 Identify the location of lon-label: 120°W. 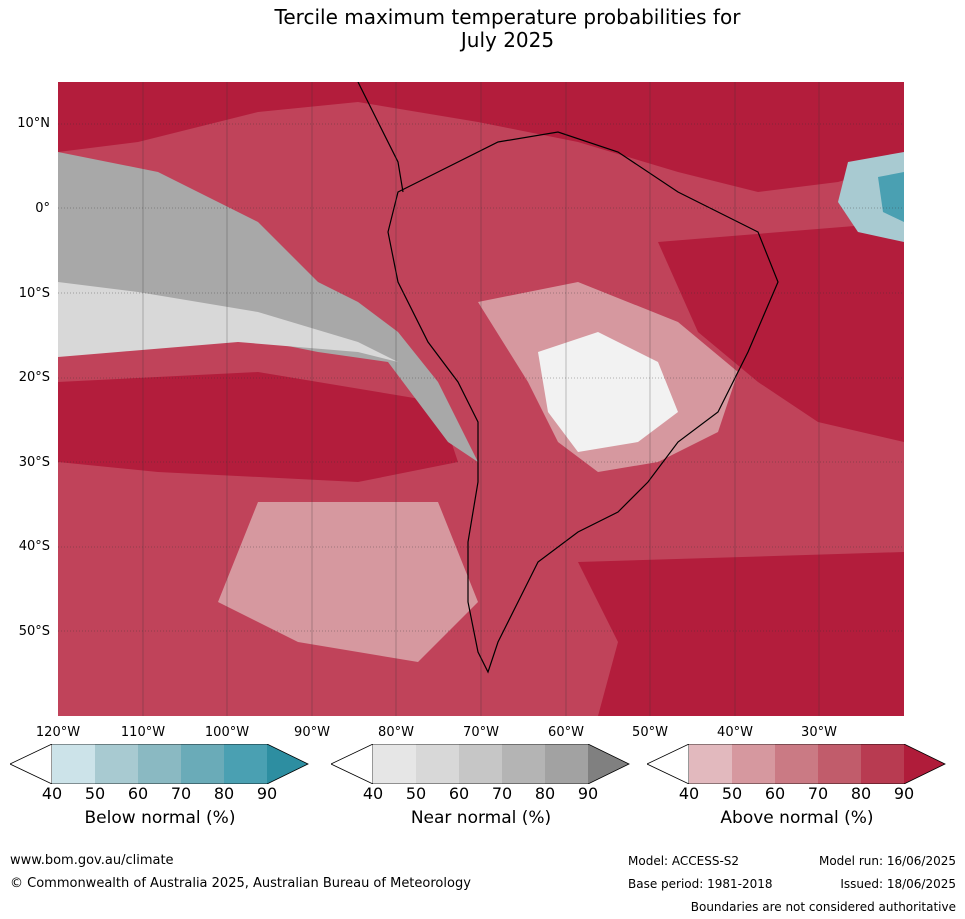
(58, 732).